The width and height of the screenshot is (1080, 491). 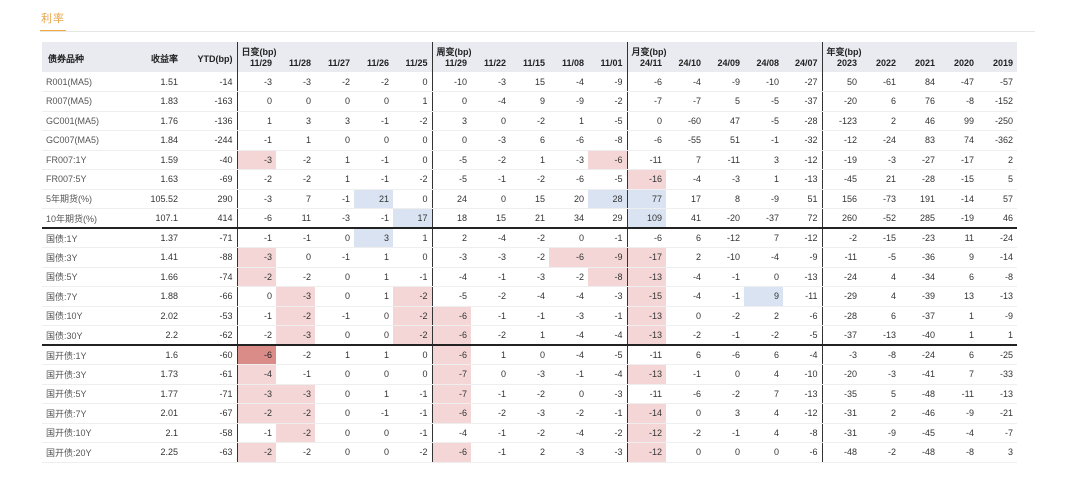 I want to click on monthly-change: -20, so click(x=724, y=218).